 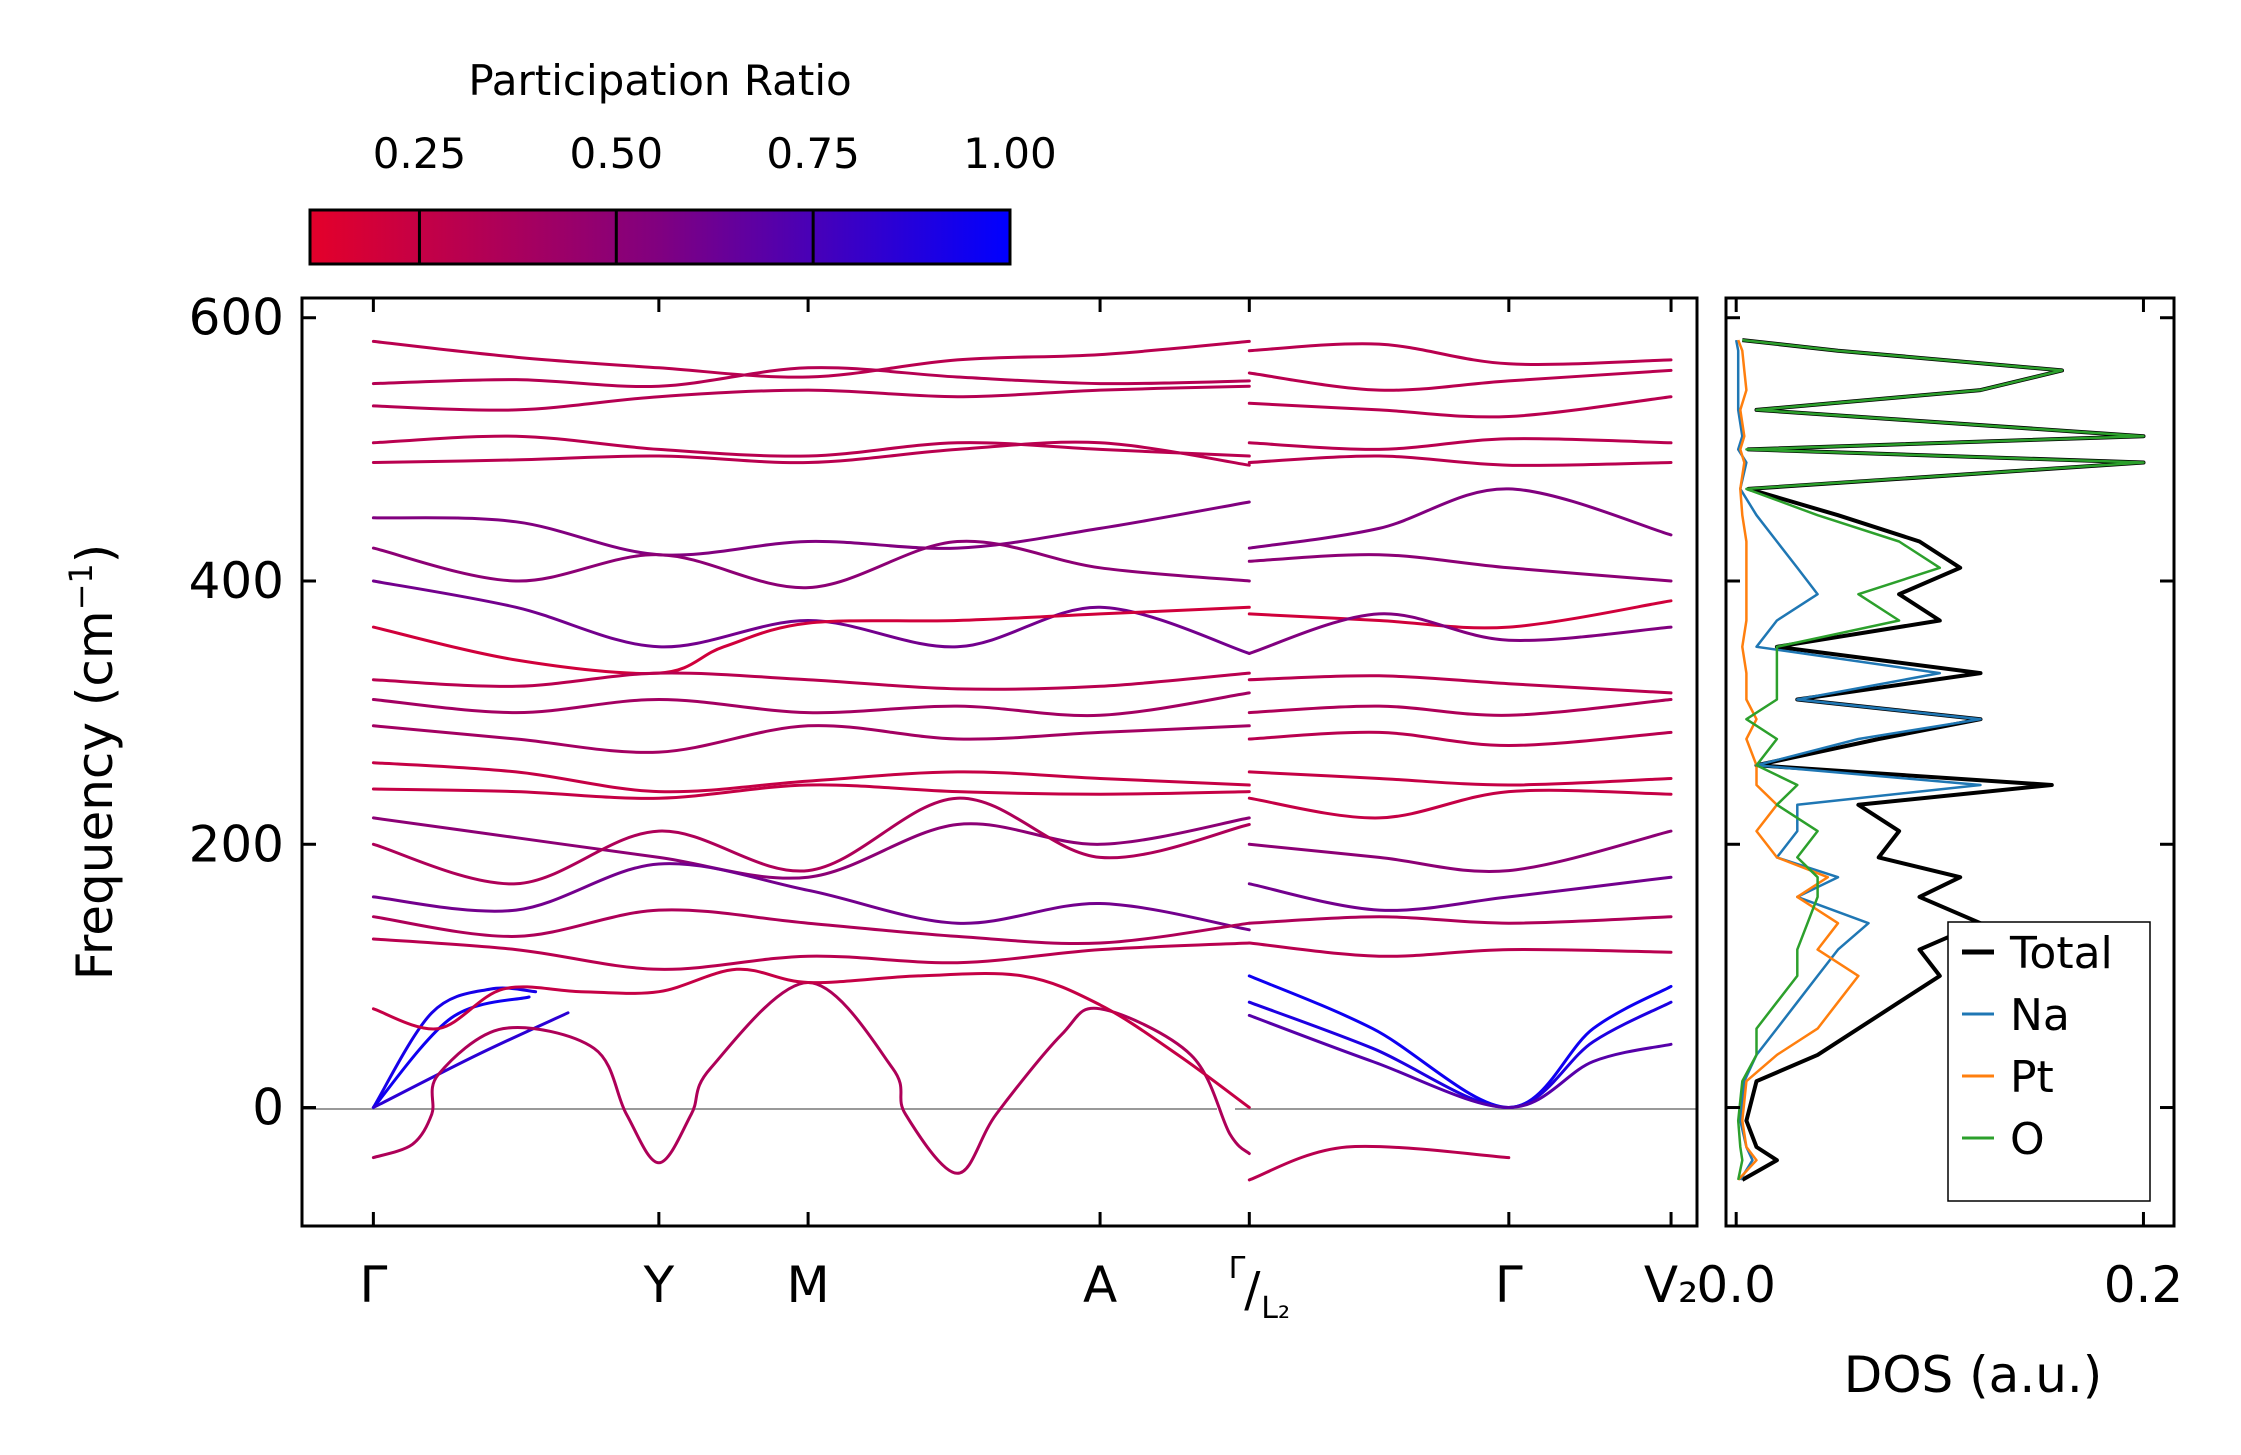 What do you see at coordinates (1460, 407) in the screenshot?
I see `band-band-c2` at bounding box center [1460, 407].